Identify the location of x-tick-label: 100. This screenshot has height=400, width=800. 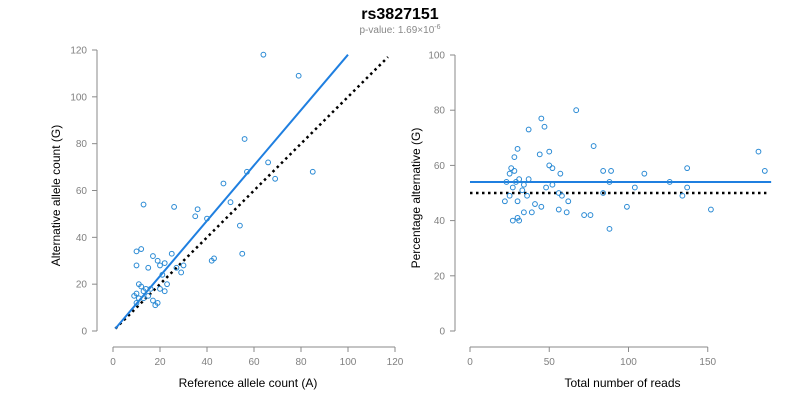
(348, 362).